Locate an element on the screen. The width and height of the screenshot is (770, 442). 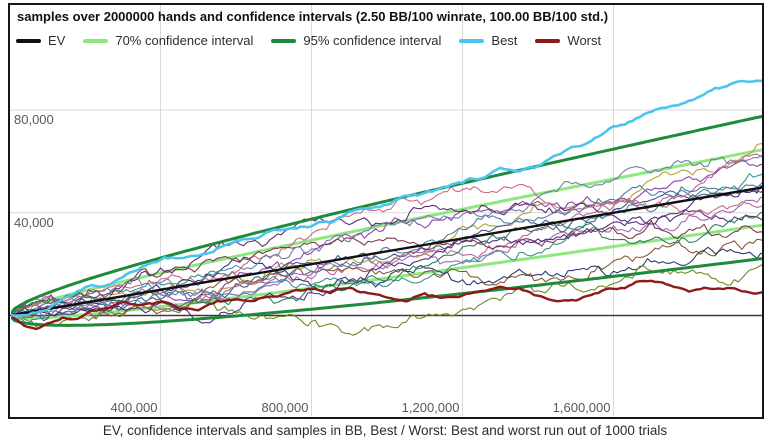
x-axis-label-400000: 400,000 is located at coordinates (134, 407).